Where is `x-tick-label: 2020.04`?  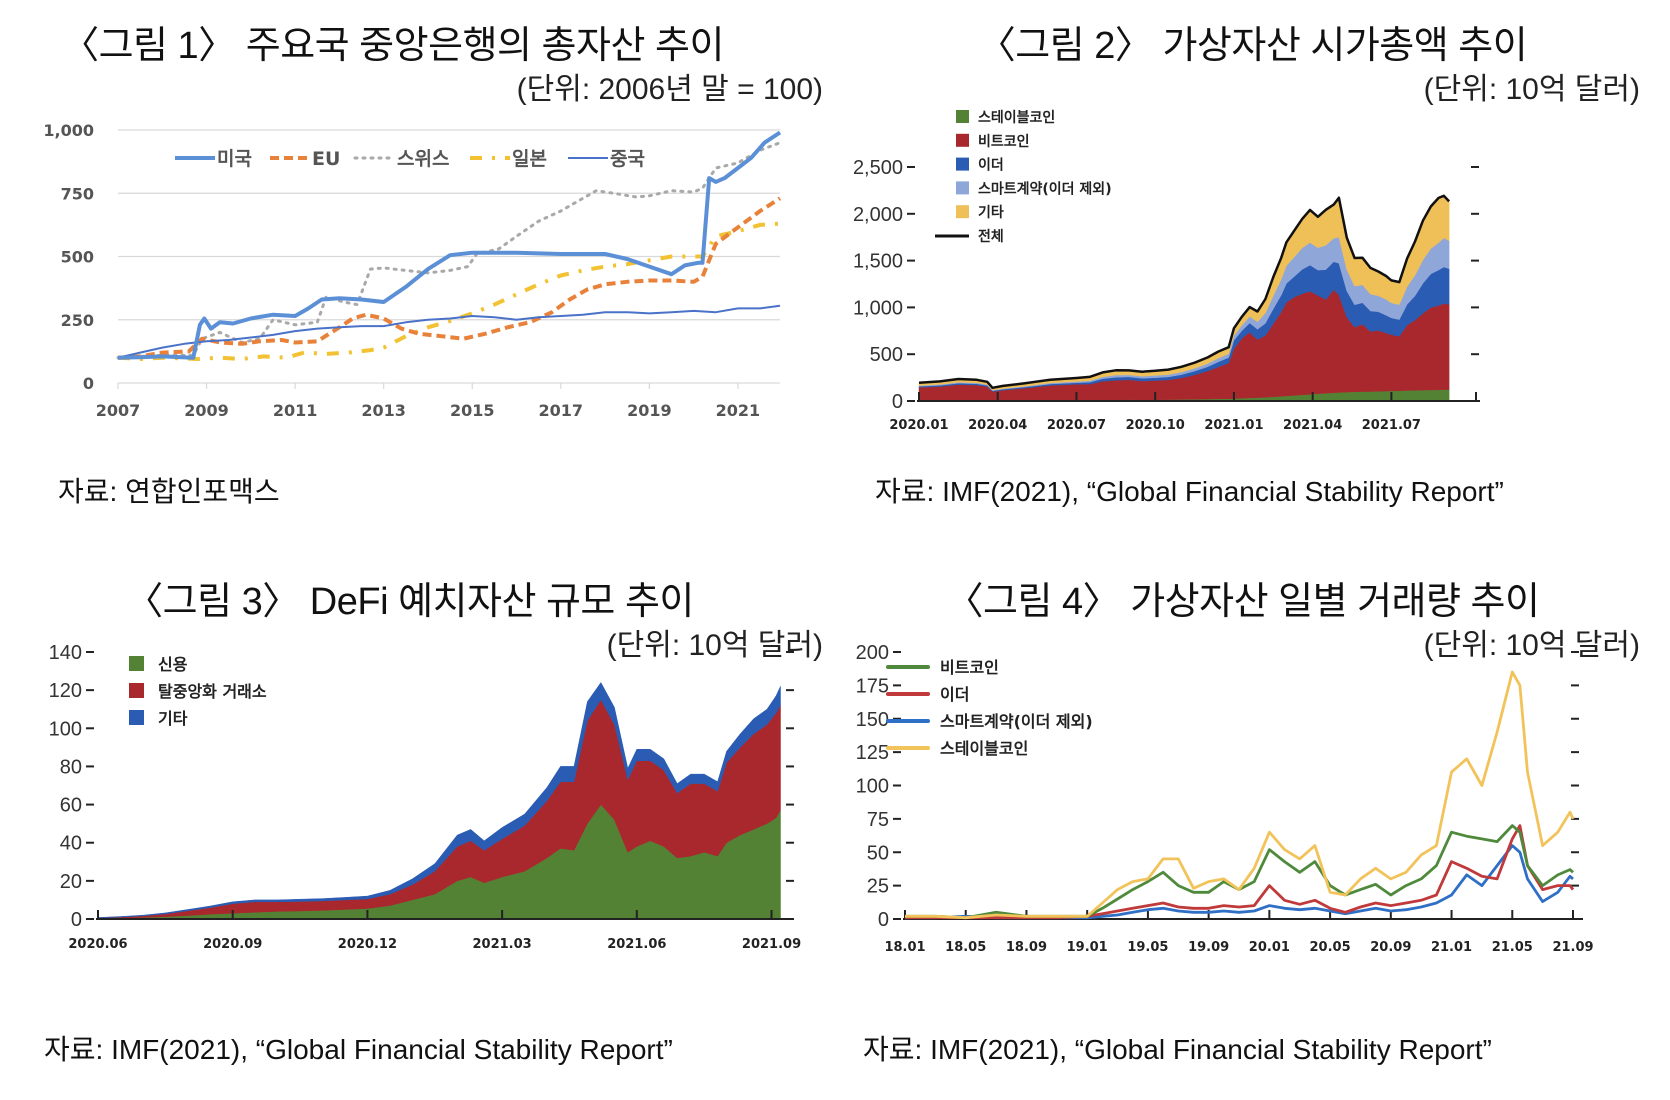 x-tick-label: 2020.04 is located at coordinates (997, 425).